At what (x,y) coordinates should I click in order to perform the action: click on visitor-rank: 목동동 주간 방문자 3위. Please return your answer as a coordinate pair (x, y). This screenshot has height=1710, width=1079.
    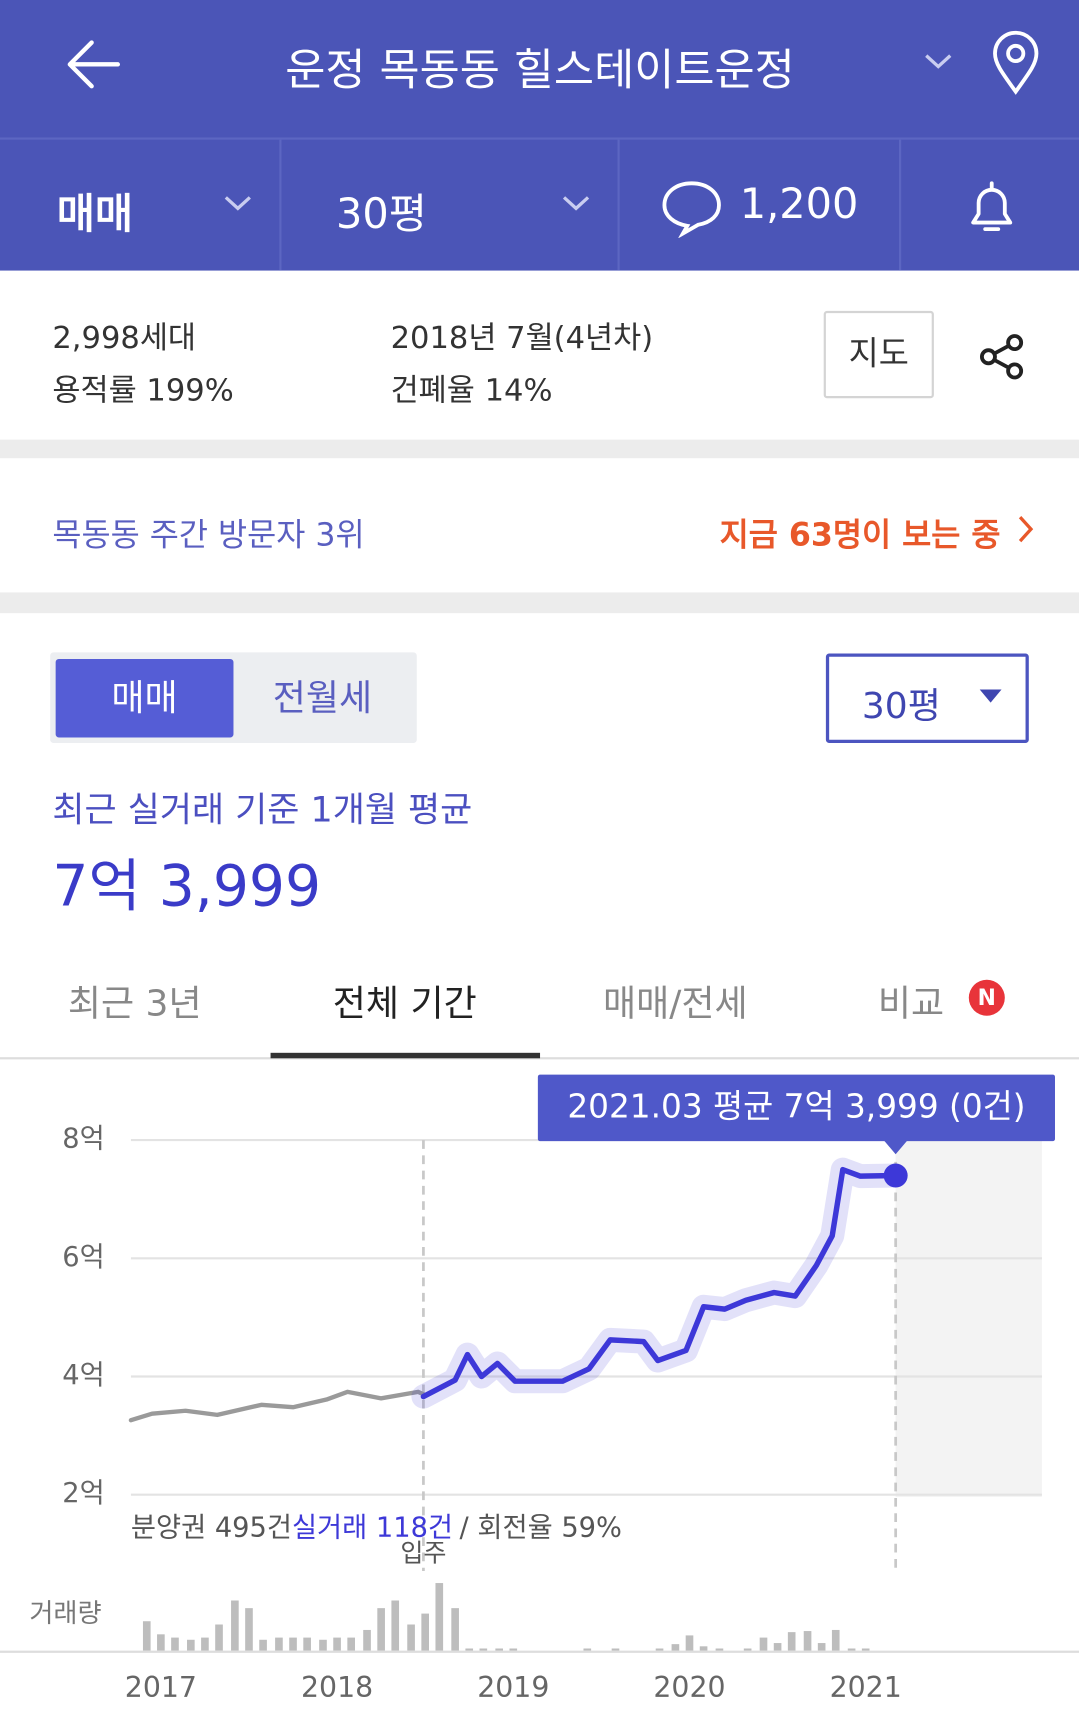
    Looking at the image, I should click on (208, 535).